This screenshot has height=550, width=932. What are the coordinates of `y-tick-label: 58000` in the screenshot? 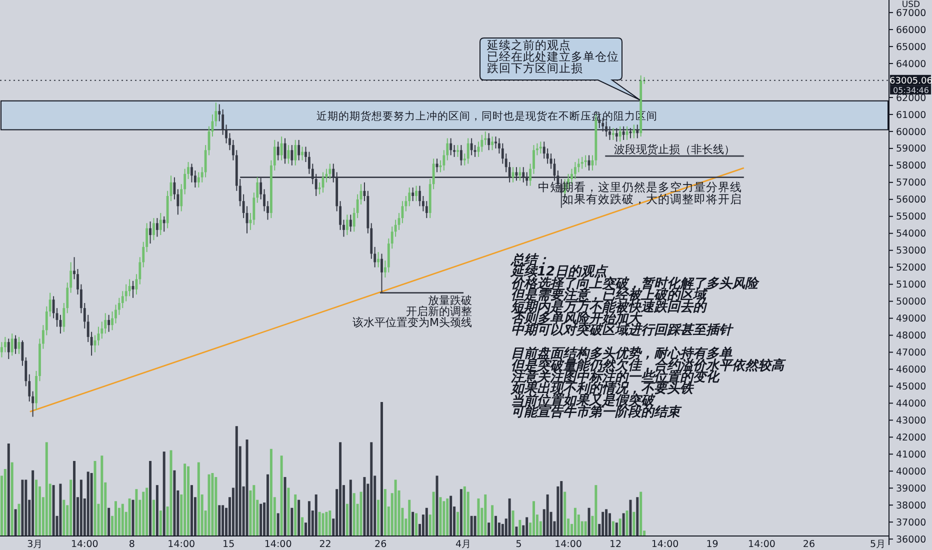 It's located at (911, 166).